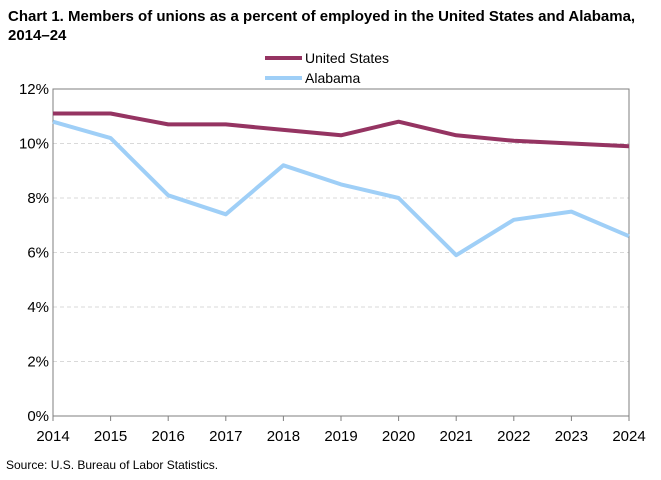 Image resolution: width=661 pixels, height=480 pixels. I want to click on x-tick-label: 2022, so click(513, 436).